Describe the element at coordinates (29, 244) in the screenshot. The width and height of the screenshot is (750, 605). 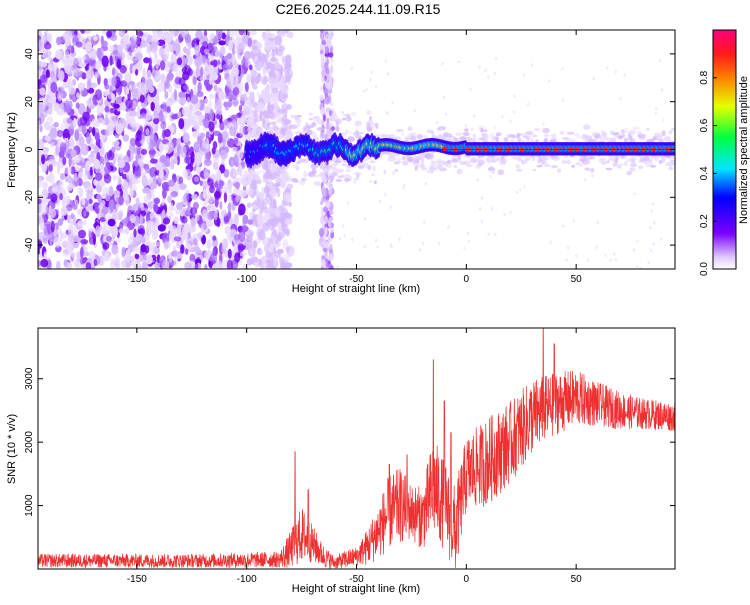
I see `spectrogram-y-tick-label: -40` at that location.